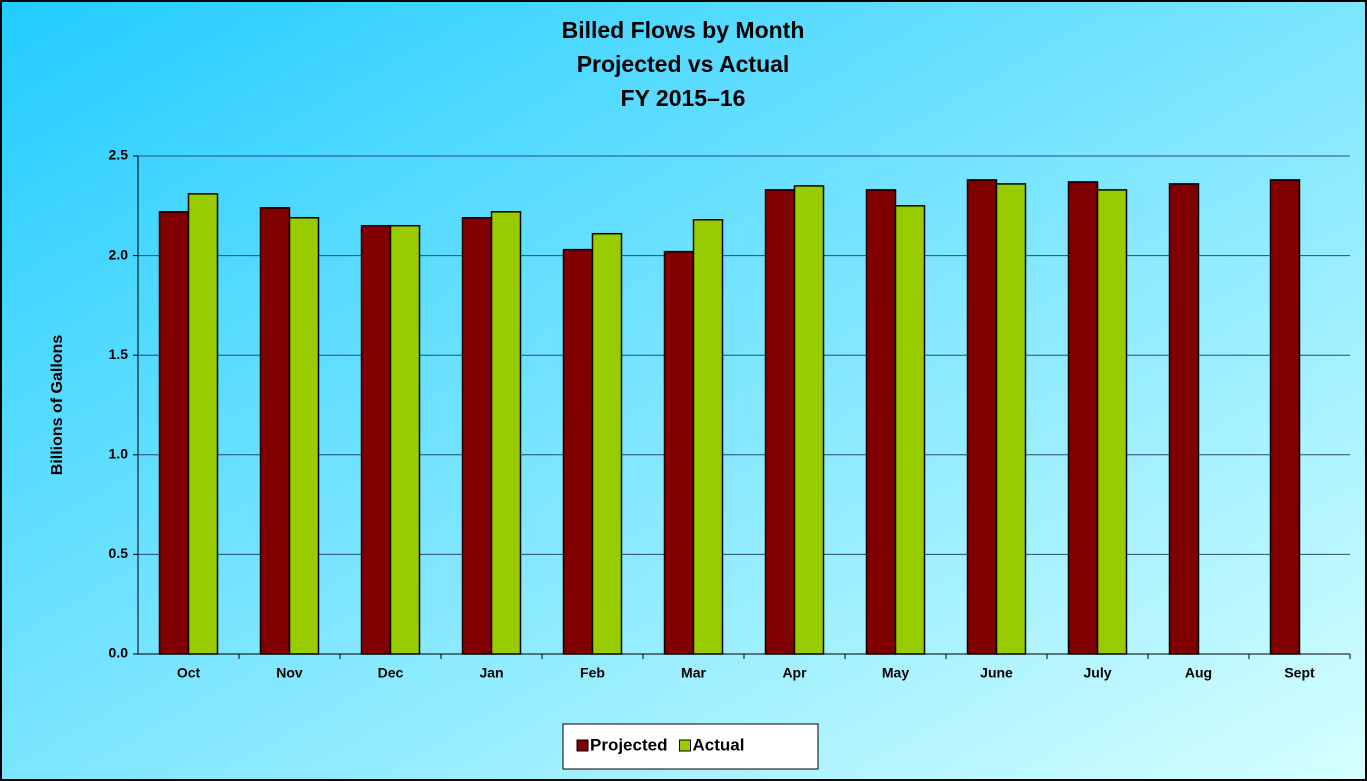 The width and height of the screenshot is (1367, 781). Describe the element at coordinates (119, 354) in the screenshot. I see `y-tick-label: 1.5` at that location.